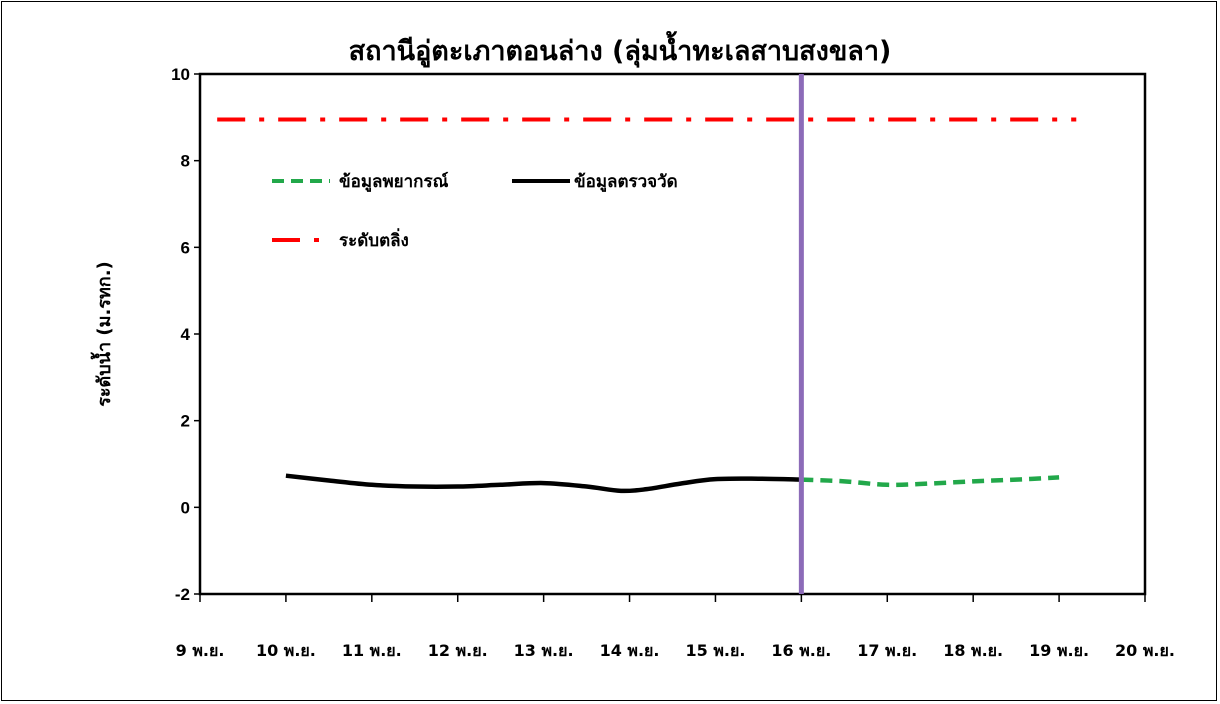  I want to click on x-tick-label: 12 พ.ย., so click(458, 650).